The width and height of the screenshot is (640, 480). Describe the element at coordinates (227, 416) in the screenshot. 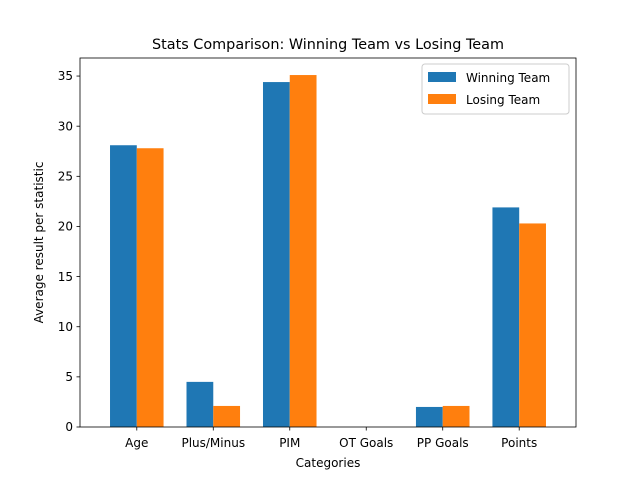

I see `bar-losing-plus-minus` at that location.